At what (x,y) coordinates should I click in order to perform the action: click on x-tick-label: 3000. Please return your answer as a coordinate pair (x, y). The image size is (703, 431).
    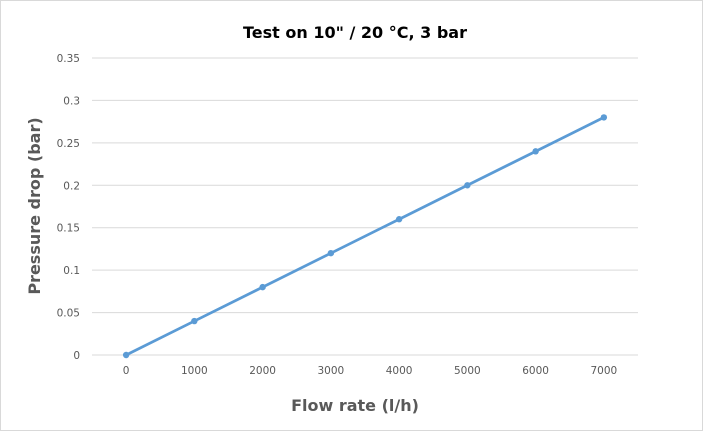
    Looking at the image, I should click on (331, 371).